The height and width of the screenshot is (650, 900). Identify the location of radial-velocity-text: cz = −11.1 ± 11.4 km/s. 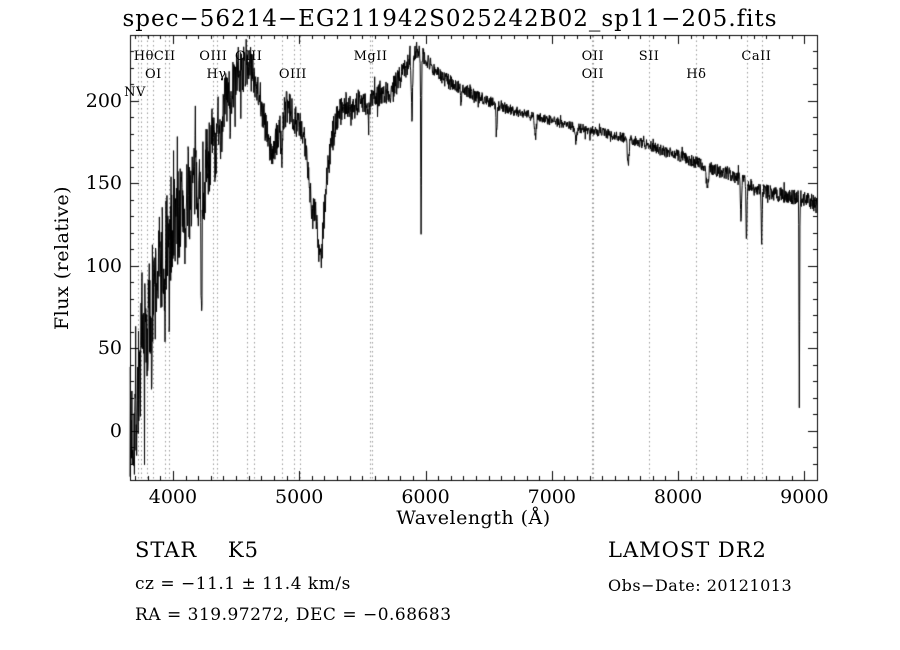
(243, 584).